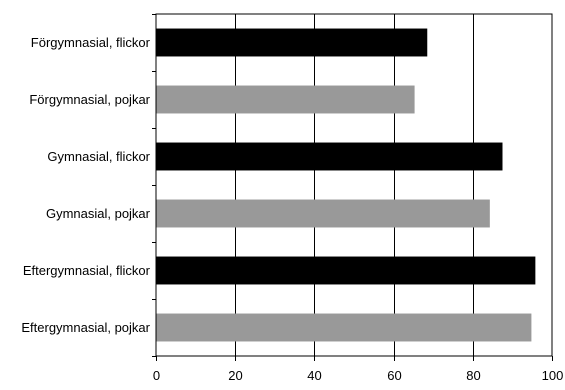  Describe the element at coordinates (553, 375) in the screenshot. I see `x-tick-label: 100` at that location.